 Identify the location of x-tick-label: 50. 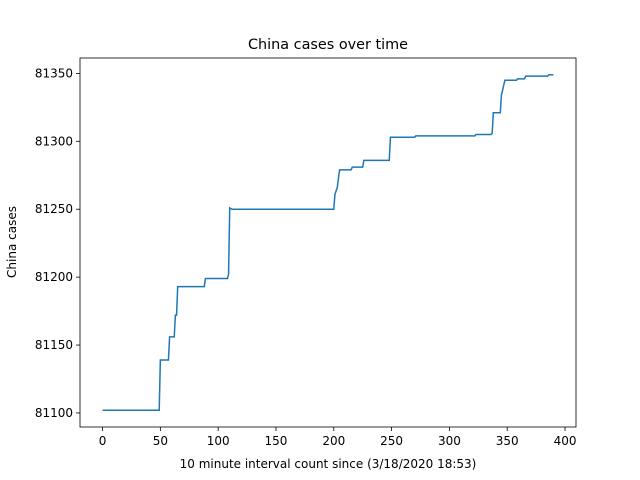
(160, 441).